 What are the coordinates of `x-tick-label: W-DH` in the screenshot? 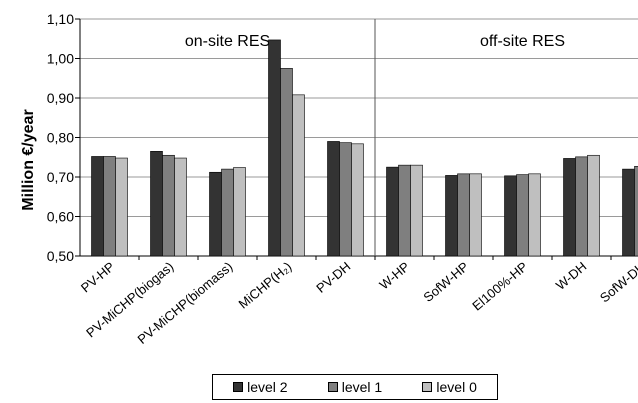 It's located at (571, 276).